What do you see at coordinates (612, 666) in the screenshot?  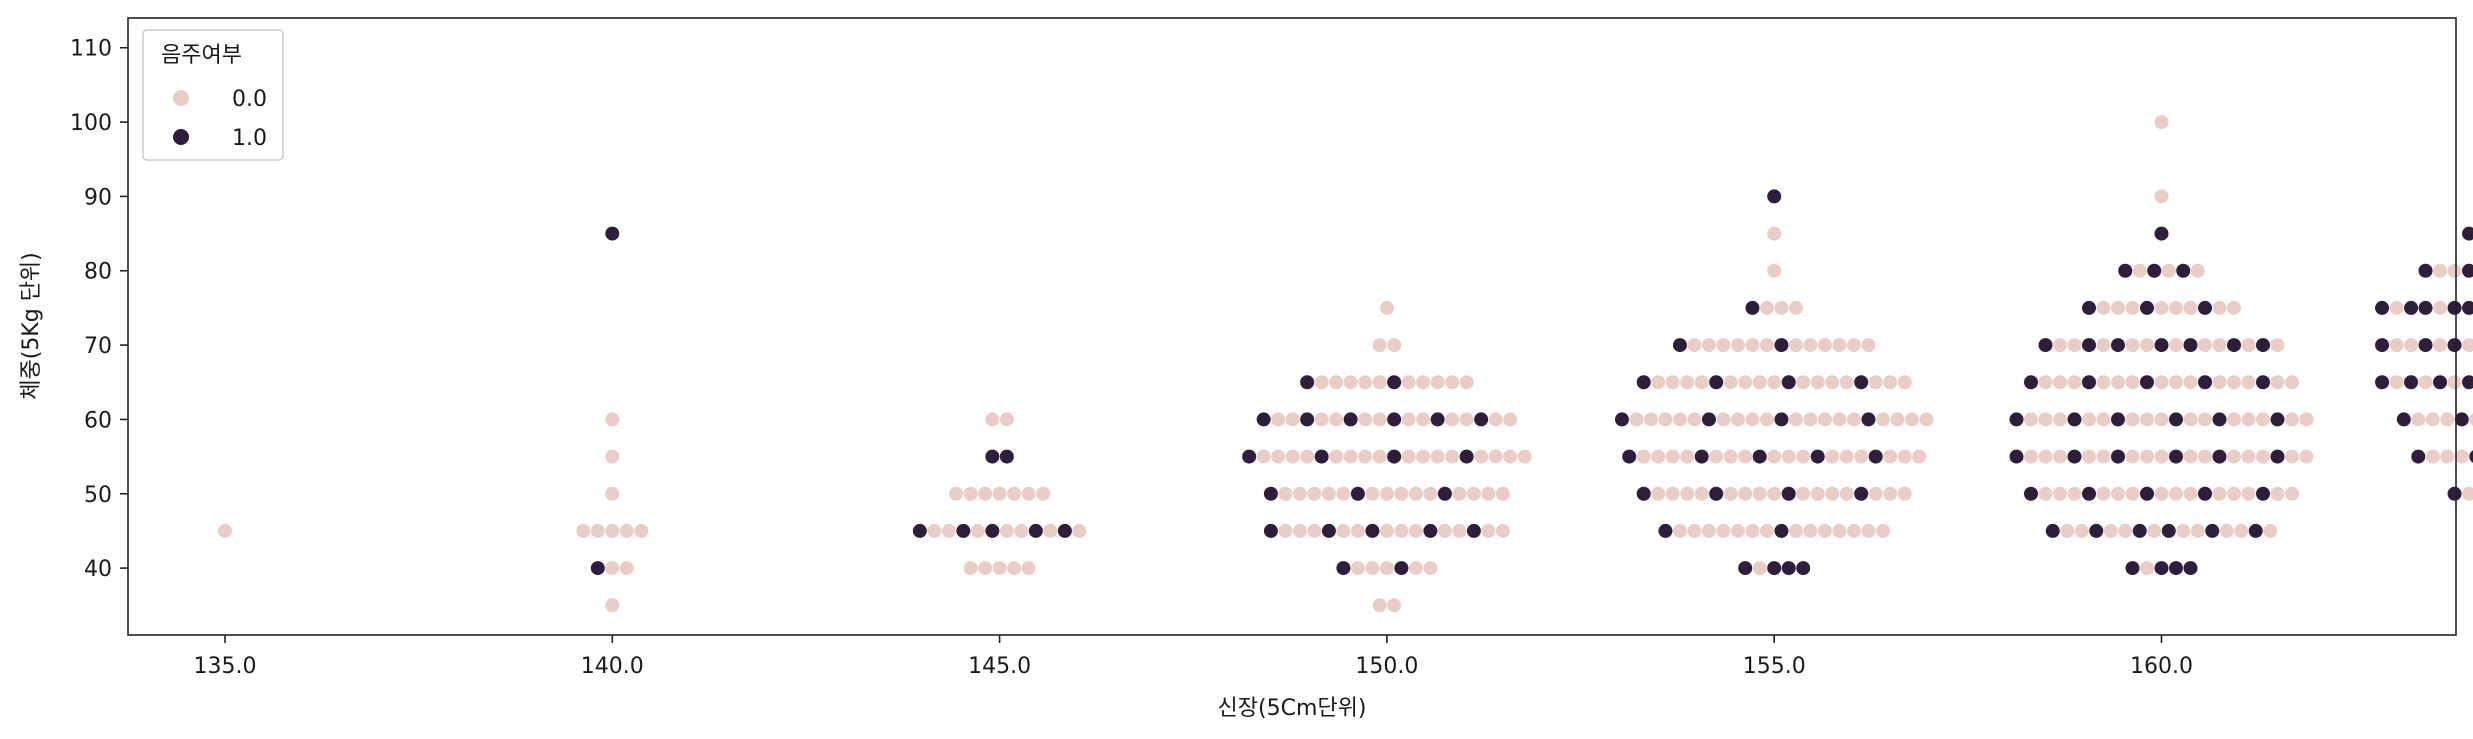 I see `x-tick-label-140.0: 140.0` at bounding box center [612, 666].